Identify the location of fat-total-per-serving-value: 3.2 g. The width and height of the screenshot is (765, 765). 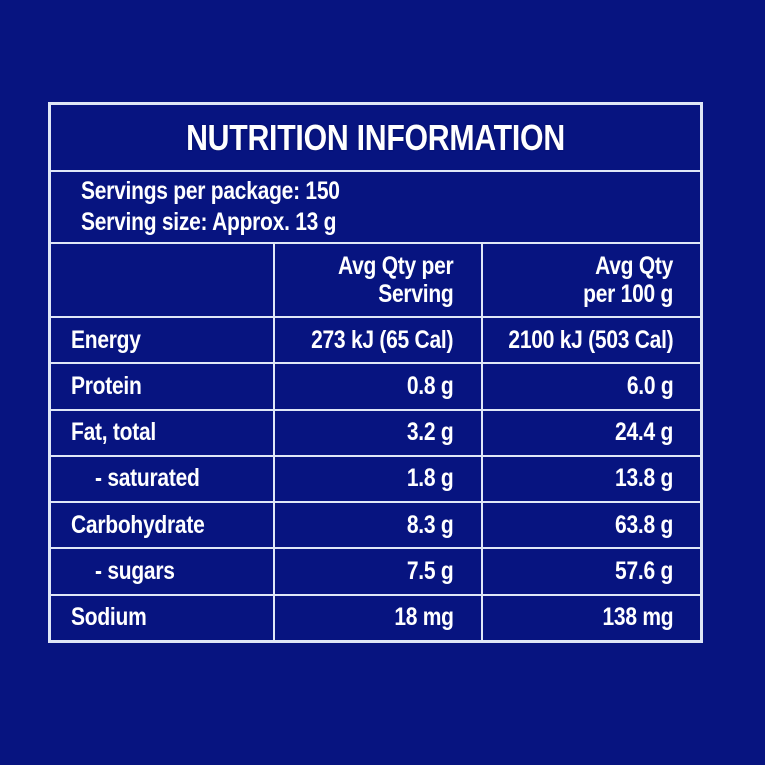
(376, 431).